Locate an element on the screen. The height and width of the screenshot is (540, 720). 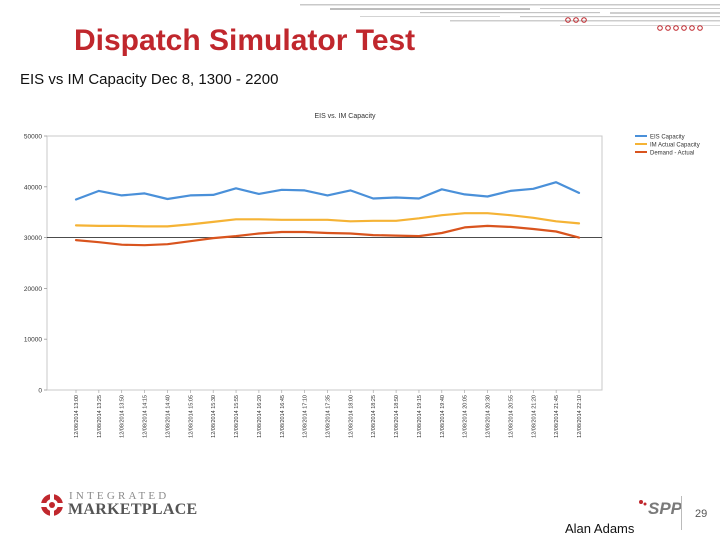
y-tick-label: 30000 is located at coordinates (33, 238).